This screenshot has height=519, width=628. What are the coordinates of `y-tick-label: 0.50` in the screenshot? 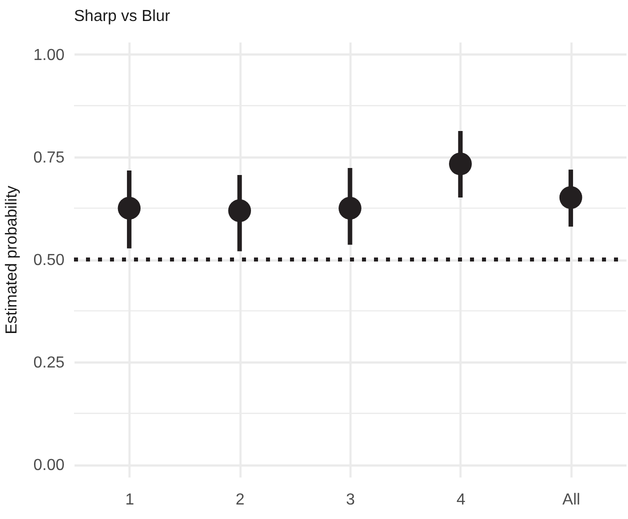 It's located at (49, 260).